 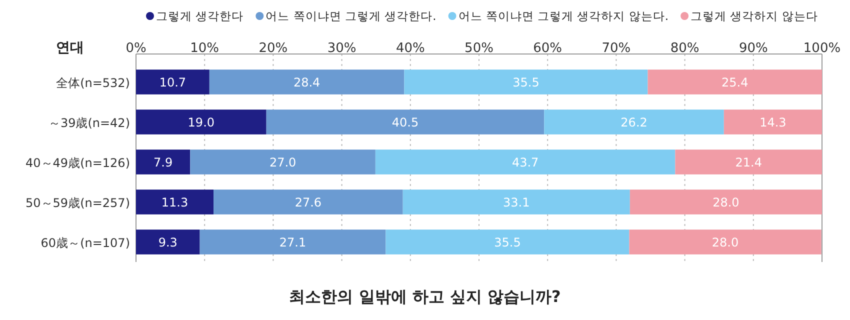 I want to click on x-tick-label: 70%, so click(x=616, y=48).